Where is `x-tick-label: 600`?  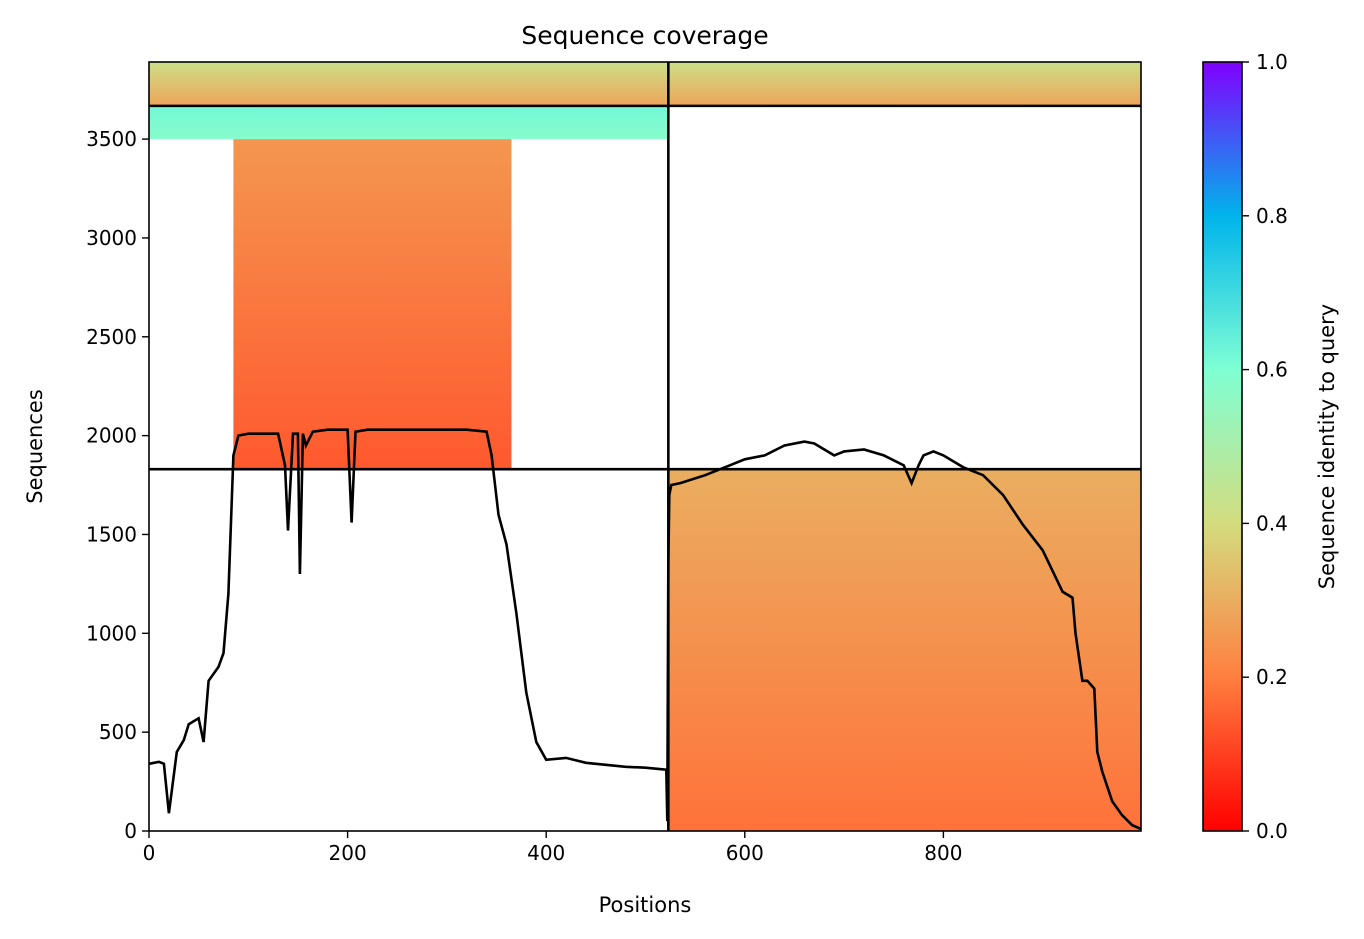 x-tick-label: 600 is located at coordinates (745, 853).